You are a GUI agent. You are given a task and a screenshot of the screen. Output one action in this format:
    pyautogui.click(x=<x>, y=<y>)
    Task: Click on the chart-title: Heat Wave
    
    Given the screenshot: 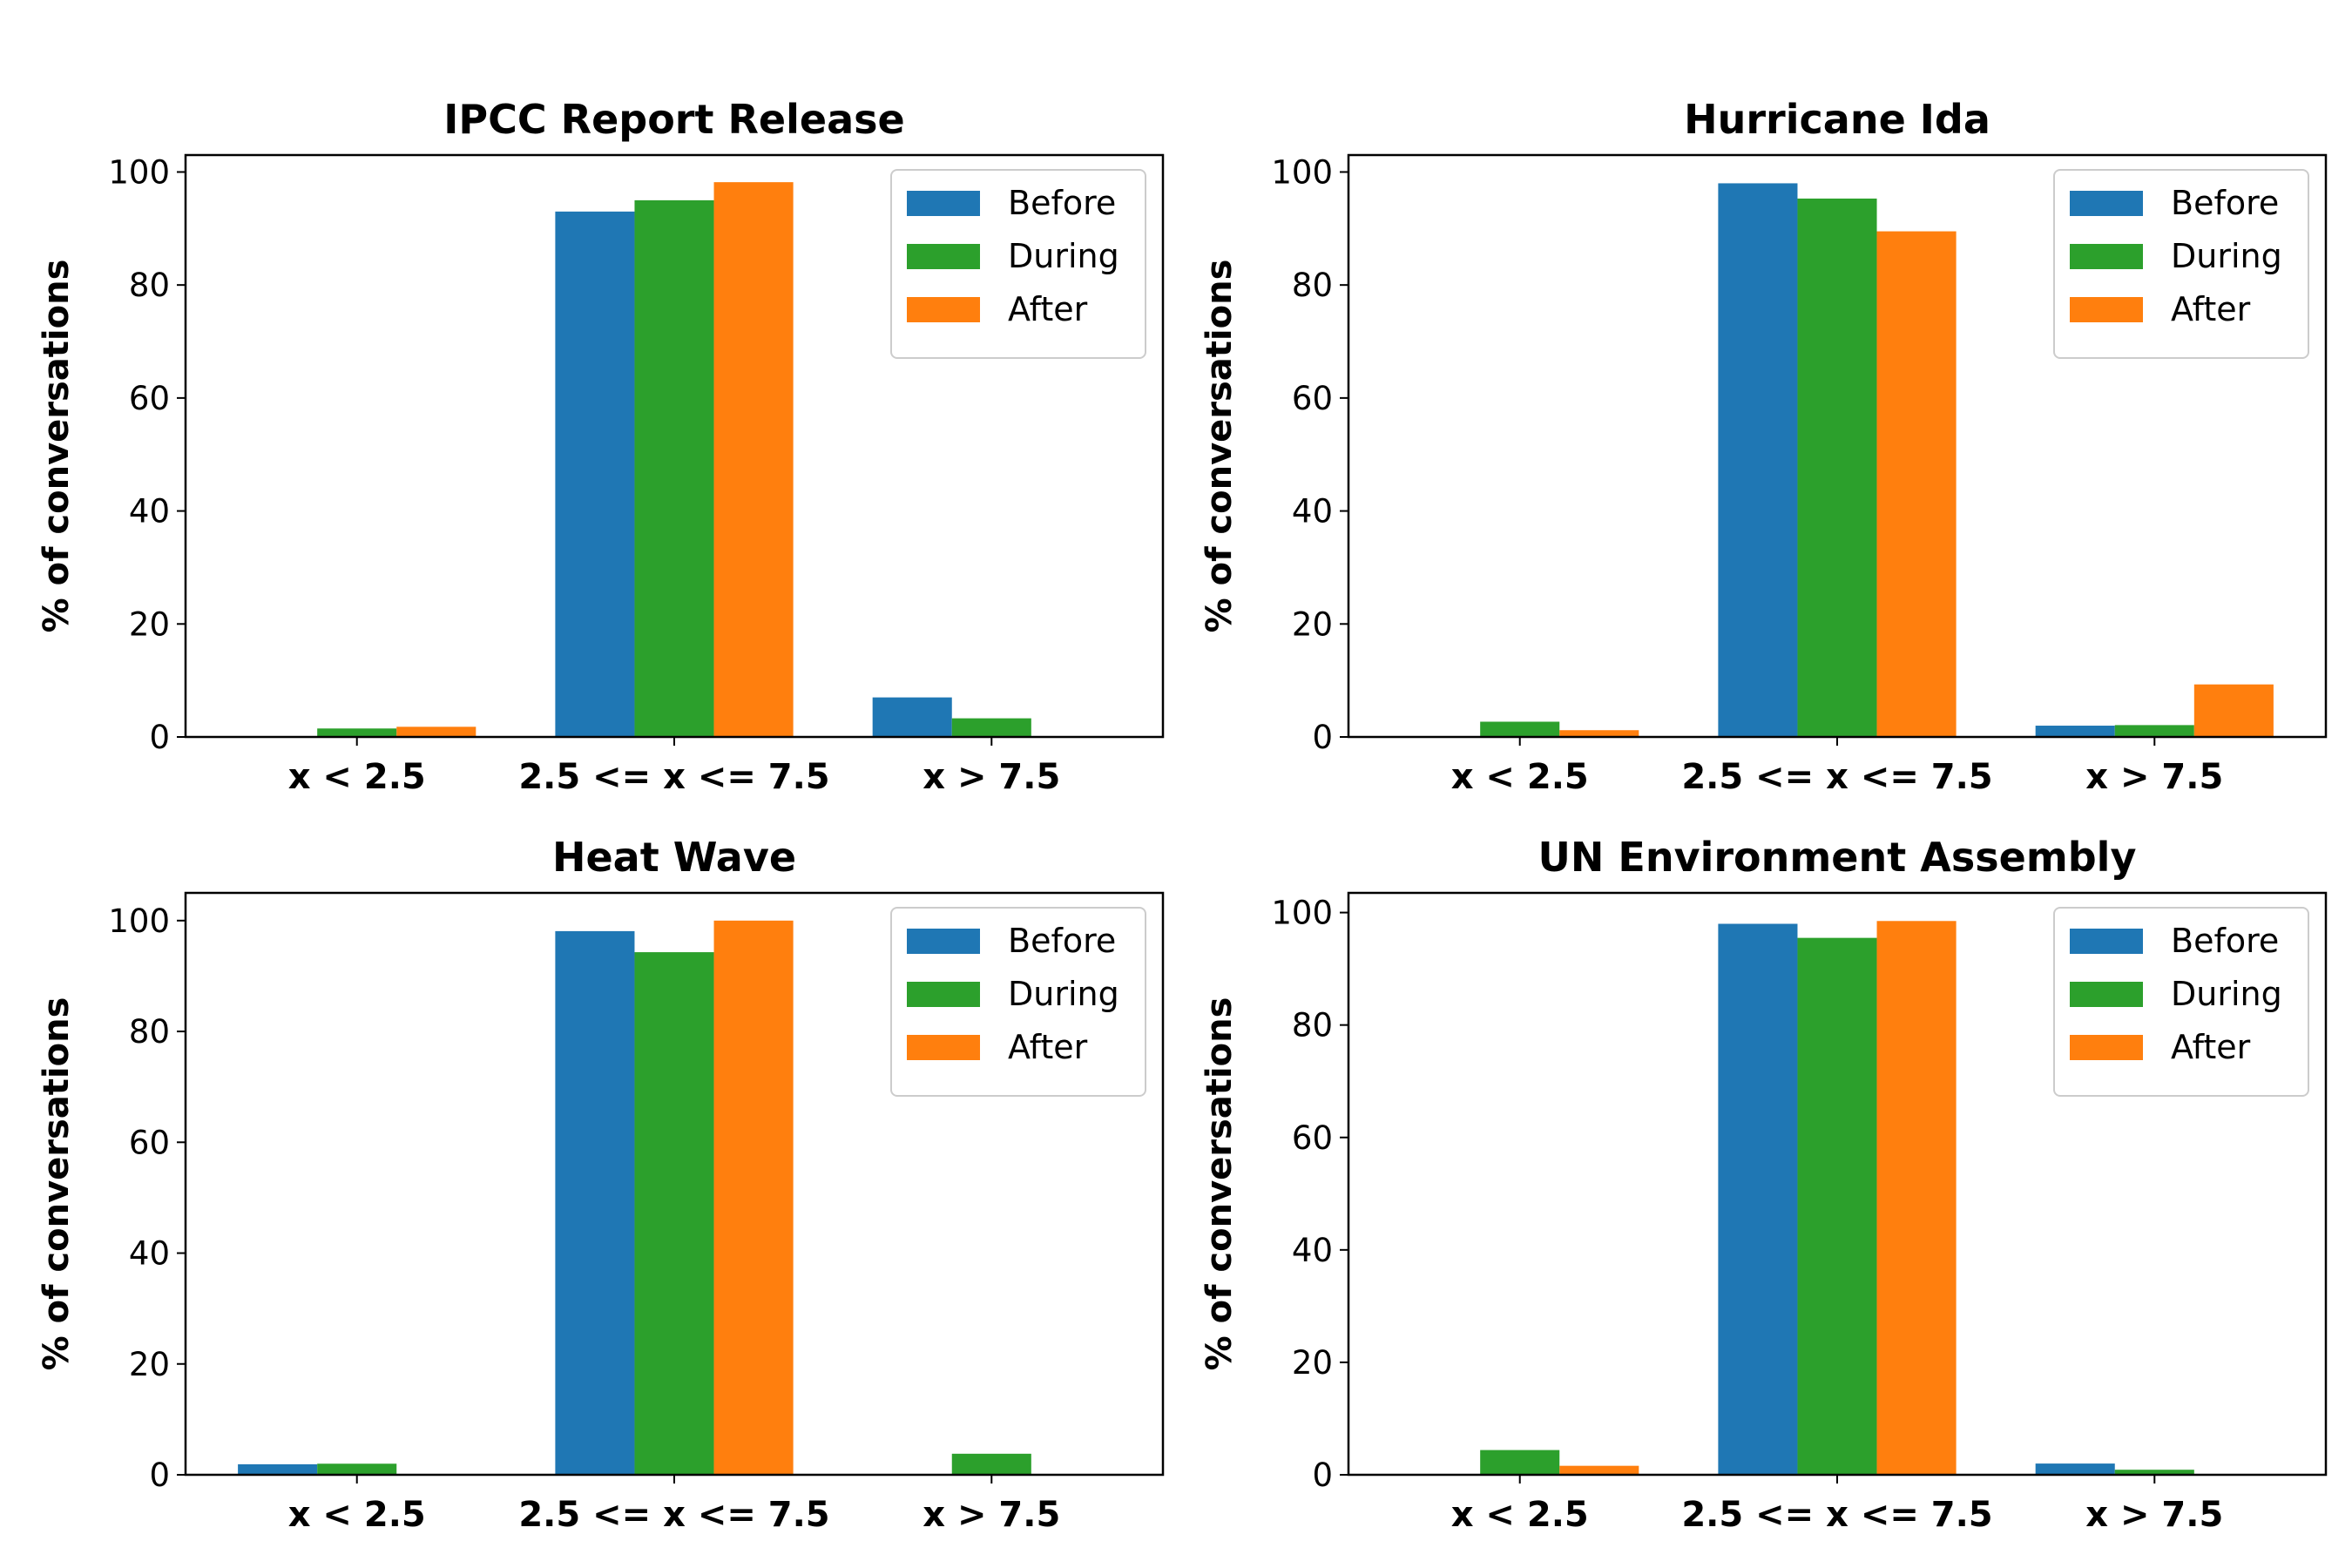 What is the action you would take?
    pyautogui.click(x=674, y=857)
    